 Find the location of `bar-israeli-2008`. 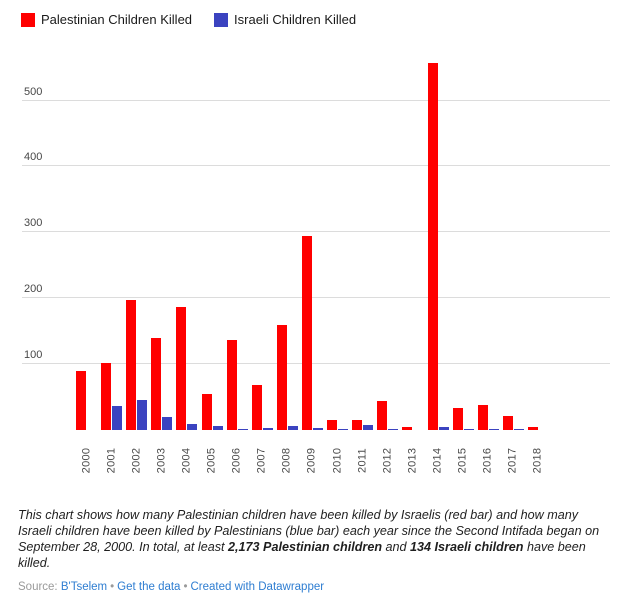

bar-israeli-2008 is located at coordinates (292, 428).